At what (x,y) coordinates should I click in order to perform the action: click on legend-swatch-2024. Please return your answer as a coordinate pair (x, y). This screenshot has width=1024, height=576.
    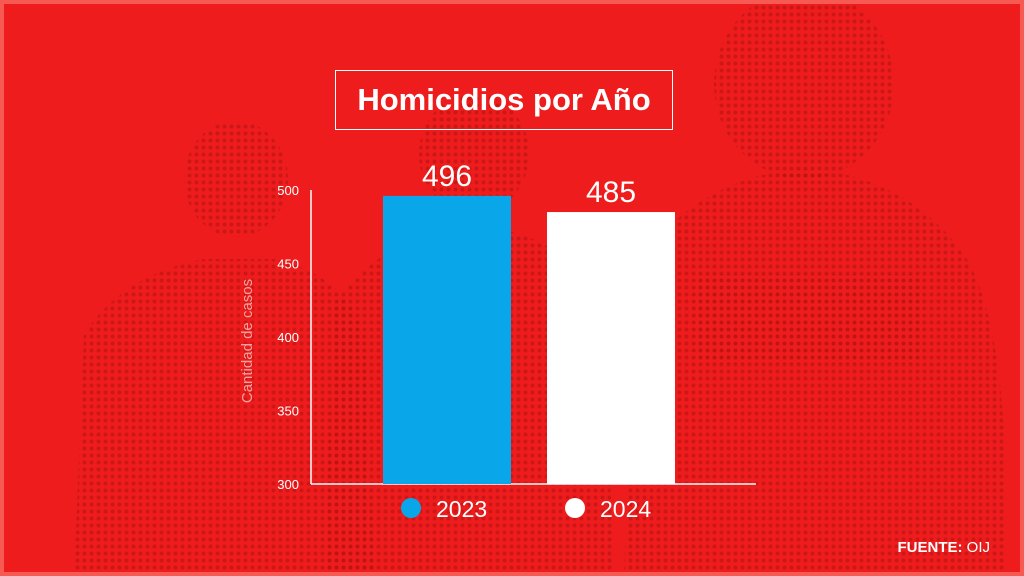
    Looking at the image, I should click on (575, 508).